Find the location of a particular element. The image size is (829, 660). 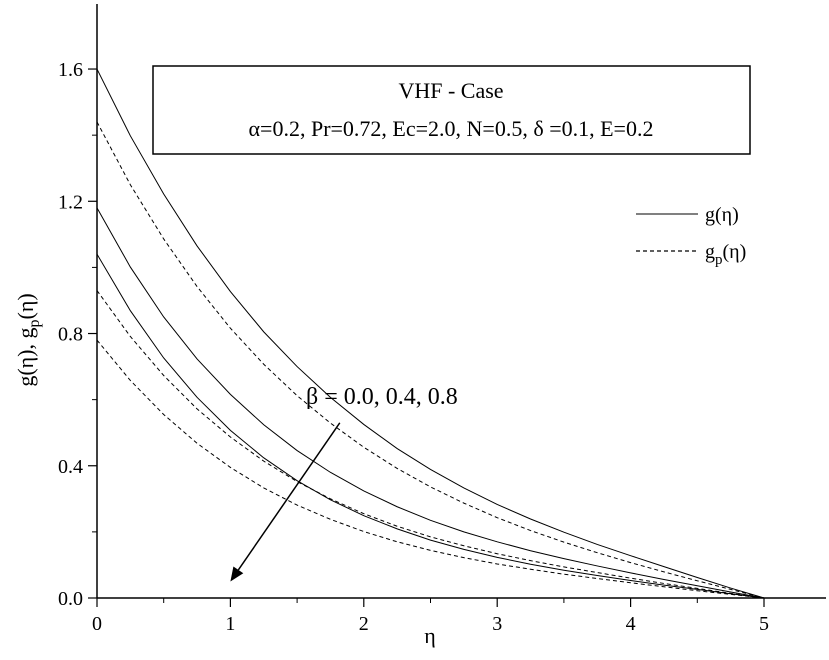

y-axis-label: g(η), gp(η) is located at coordinates (28, 339).